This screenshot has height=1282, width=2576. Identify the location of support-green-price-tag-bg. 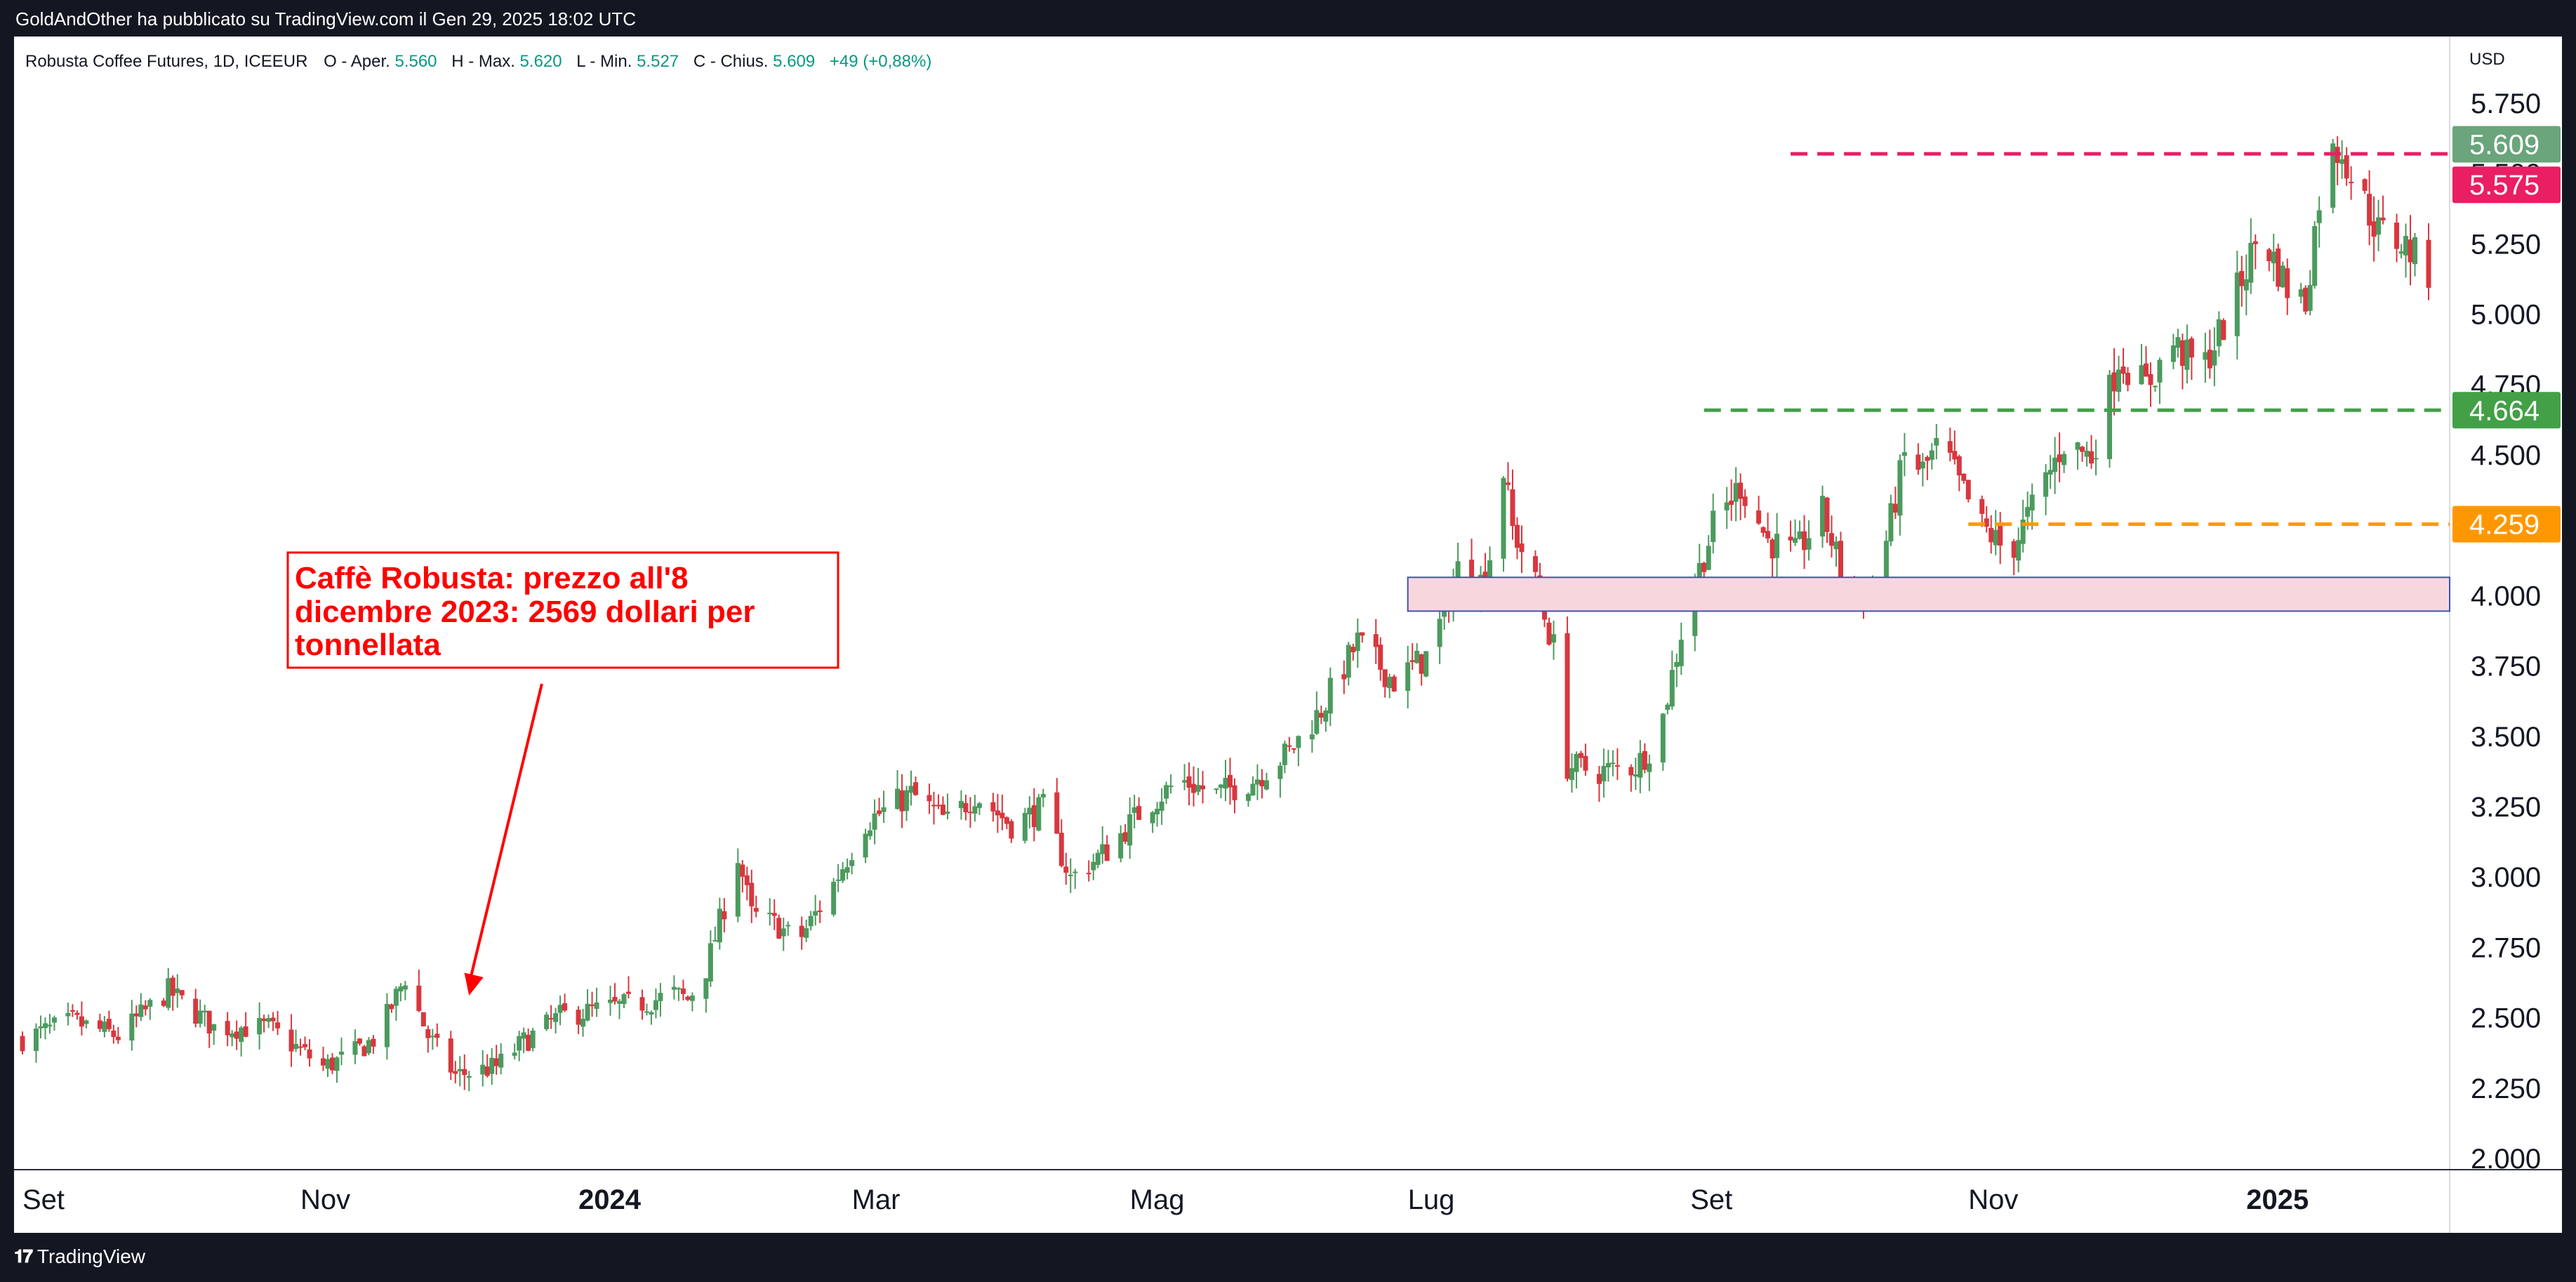
(2506, 410).